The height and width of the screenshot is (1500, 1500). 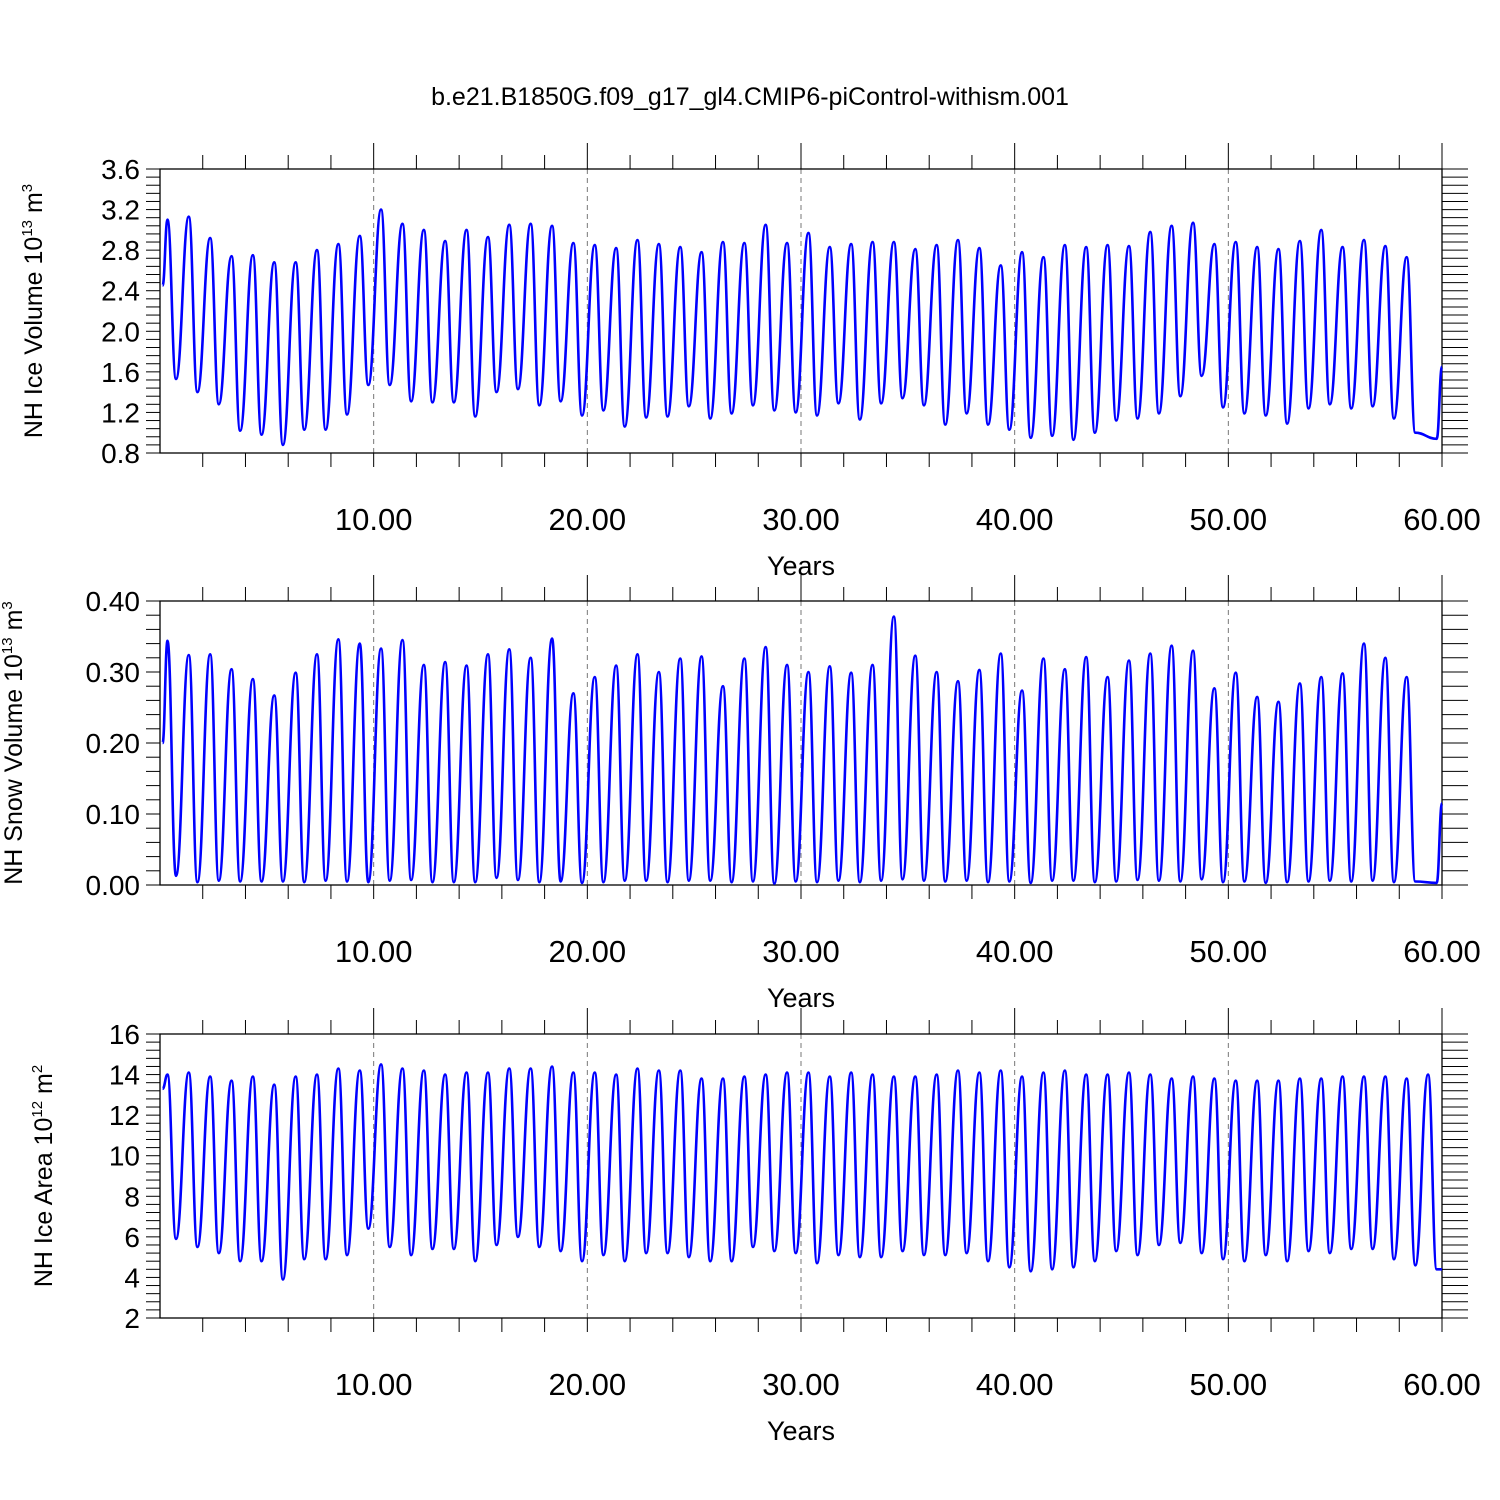 What do you see at coordinates (132, 1277) in the screenshot?
I see `y-tick-label: 4` at bounding box center [132, 1277].